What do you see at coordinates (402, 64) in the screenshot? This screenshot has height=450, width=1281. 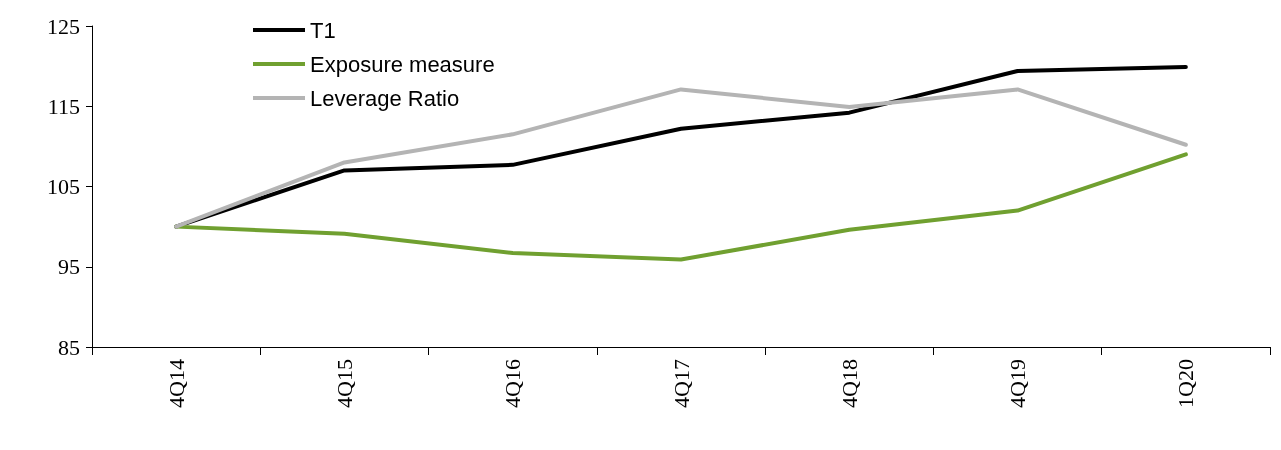 I see `legend-label: Exposure measure` at bounding box center [402, 64].